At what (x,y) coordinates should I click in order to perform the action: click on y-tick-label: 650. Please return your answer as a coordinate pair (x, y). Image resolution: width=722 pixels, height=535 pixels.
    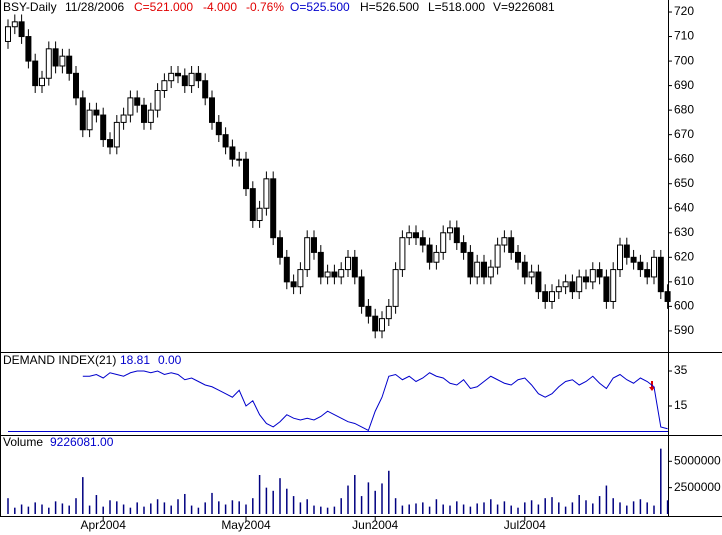
    Looking at the image, I should click on (684, 183).